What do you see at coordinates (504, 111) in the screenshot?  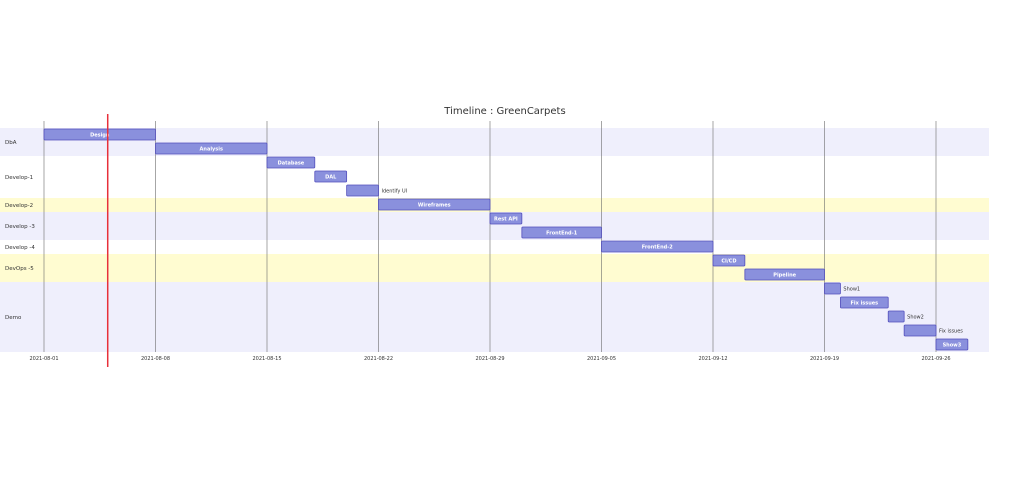 I see `chart-title: Timeline : GreenCarpets` at bounding box center [504, 111].